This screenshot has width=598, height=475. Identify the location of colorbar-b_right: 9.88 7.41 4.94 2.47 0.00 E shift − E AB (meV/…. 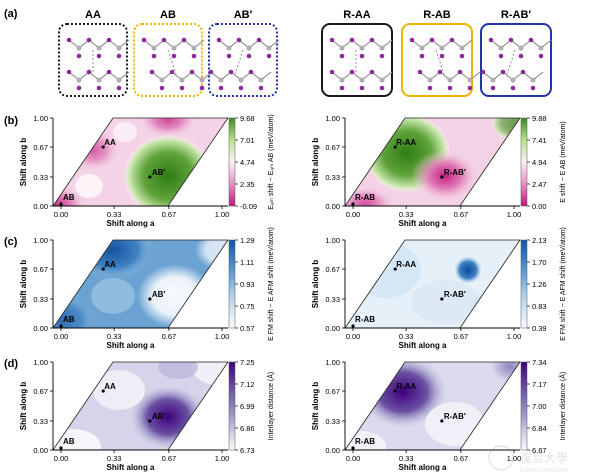
(543, 162).